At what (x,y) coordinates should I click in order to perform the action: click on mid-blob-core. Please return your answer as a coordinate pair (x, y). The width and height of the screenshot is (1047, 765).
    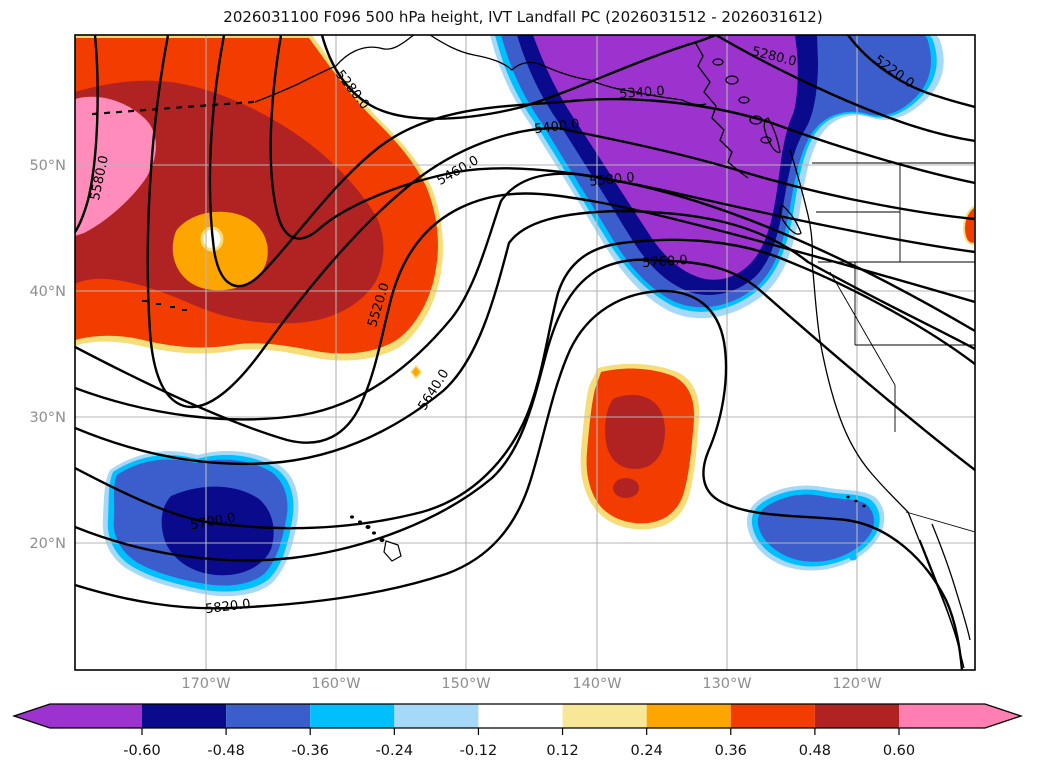
    Looking at the image, I should click on (635, 431).